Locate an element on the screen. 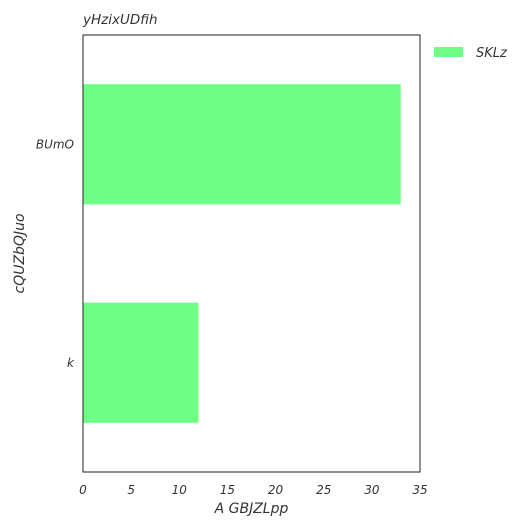 The image size is (528, 528). x-tick-label: 0 is located at coordinates (83, 490).